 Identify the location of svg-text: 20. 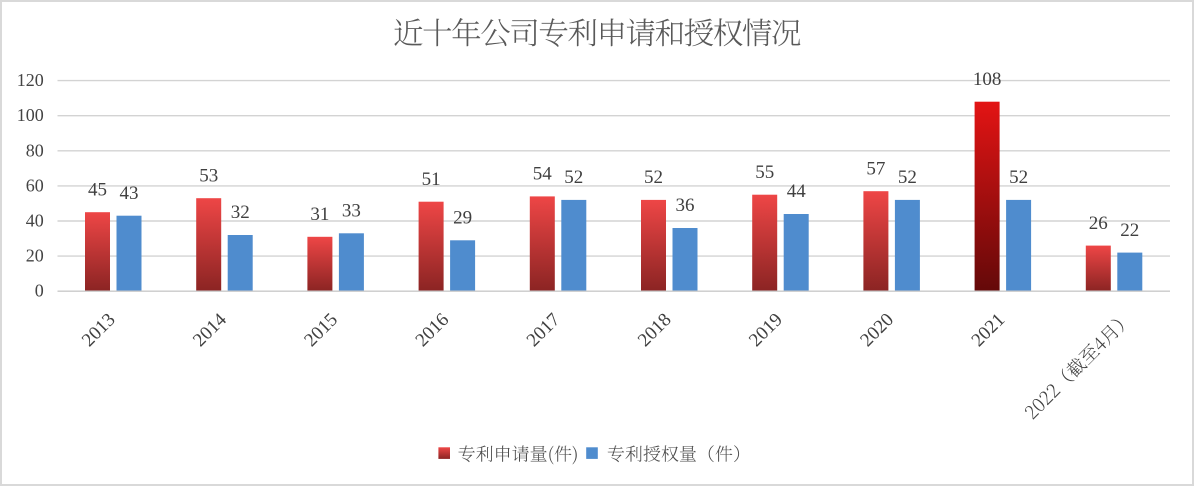
(35, 256).